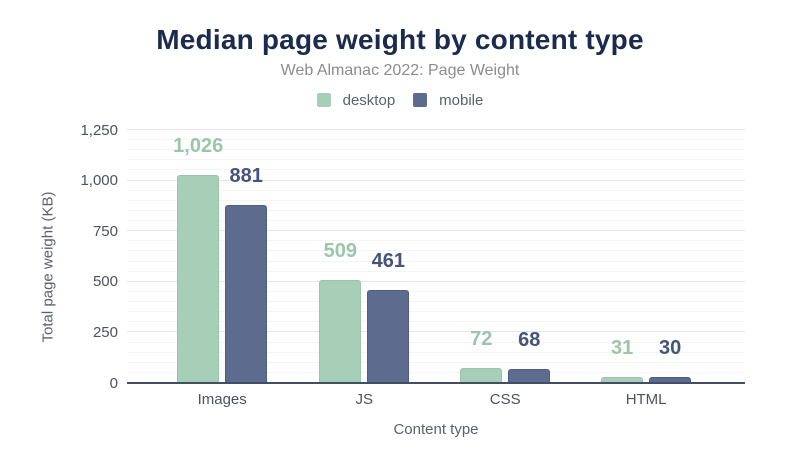  What do you see at coordinates (400, 70) in the screenshot?
I see `chart-subtitle: Web Almanac 2022: Page Weight` at bounding box center [400, 70].